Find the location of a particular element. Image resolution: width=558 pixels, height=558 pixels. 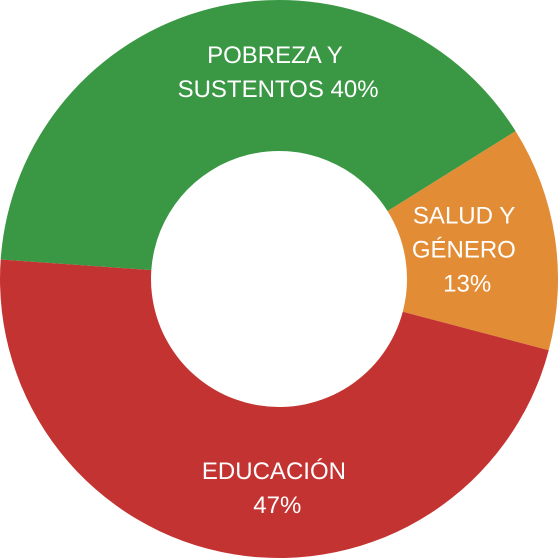

data-label: 13% is located at coordinates (467, 284).